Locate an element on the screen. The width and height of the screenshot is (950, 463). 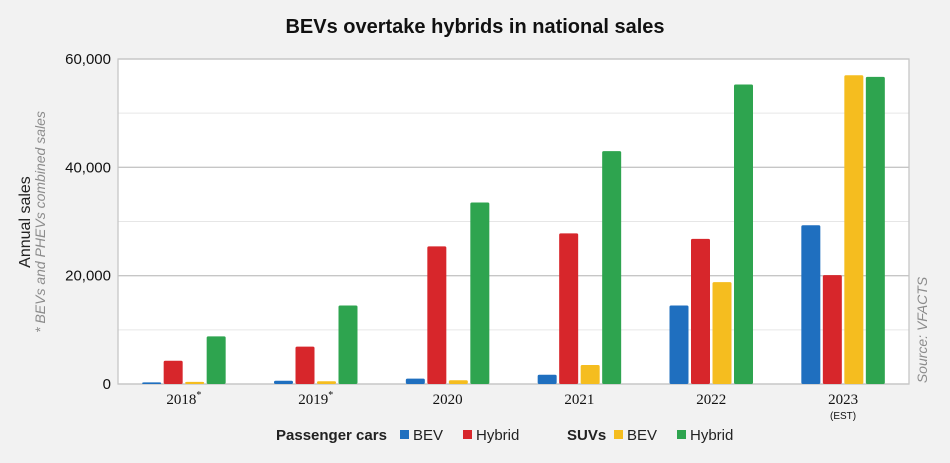
bar-passenger-cars-bev-2018 is located at coordinates (152, 383).